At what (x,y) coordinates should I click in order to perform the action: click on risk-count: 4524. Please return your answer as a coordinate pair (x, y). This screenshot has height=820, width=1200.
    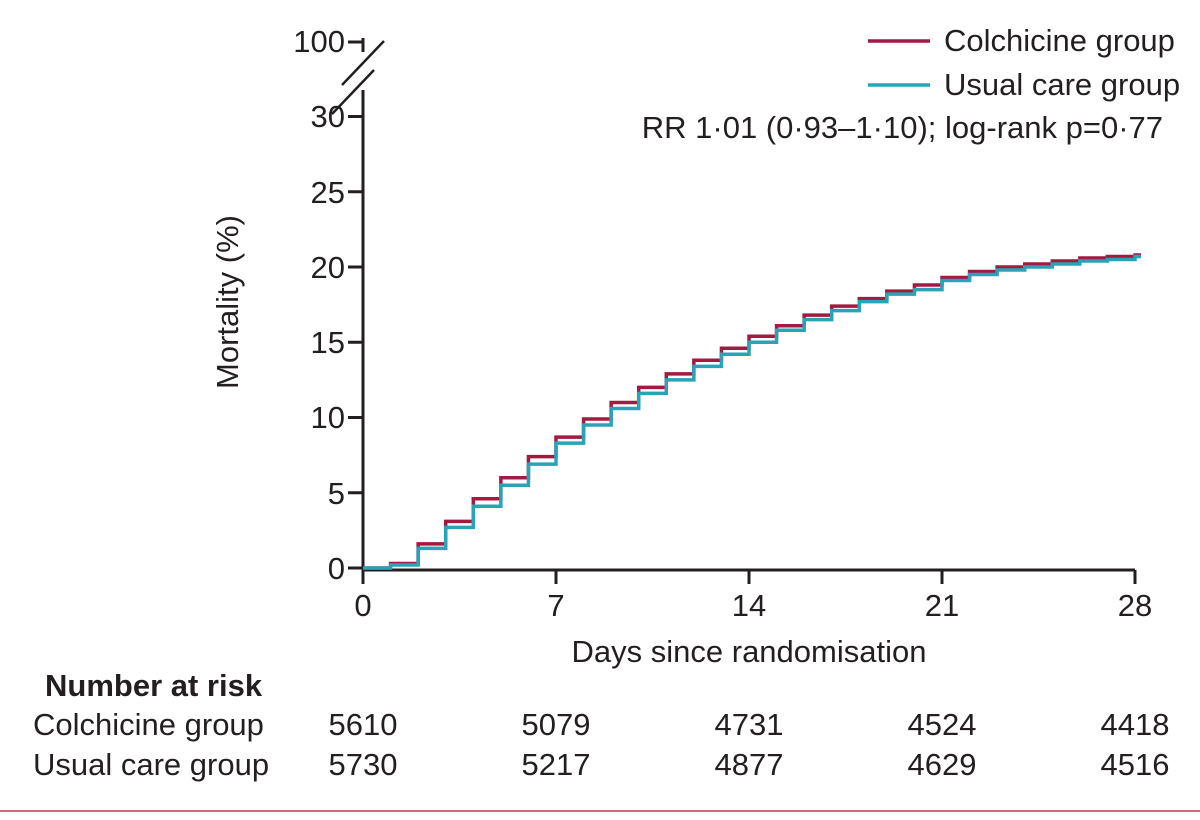
    Looking at the image, I should click on (942, 724).